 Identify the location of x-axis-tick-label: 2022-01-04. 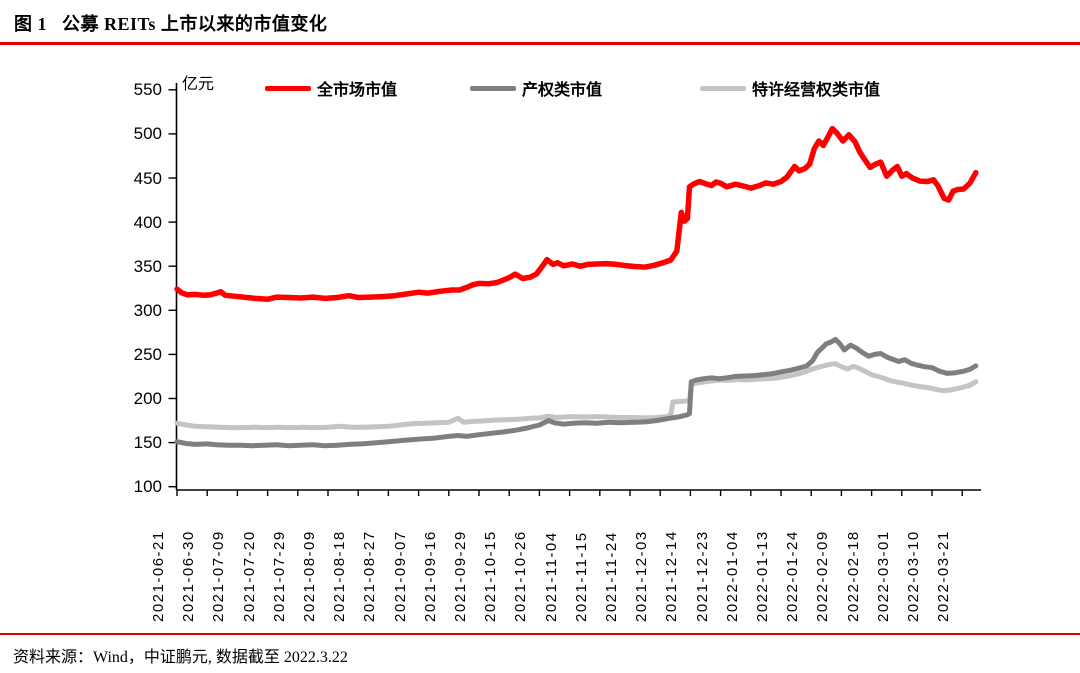
(732, 576).